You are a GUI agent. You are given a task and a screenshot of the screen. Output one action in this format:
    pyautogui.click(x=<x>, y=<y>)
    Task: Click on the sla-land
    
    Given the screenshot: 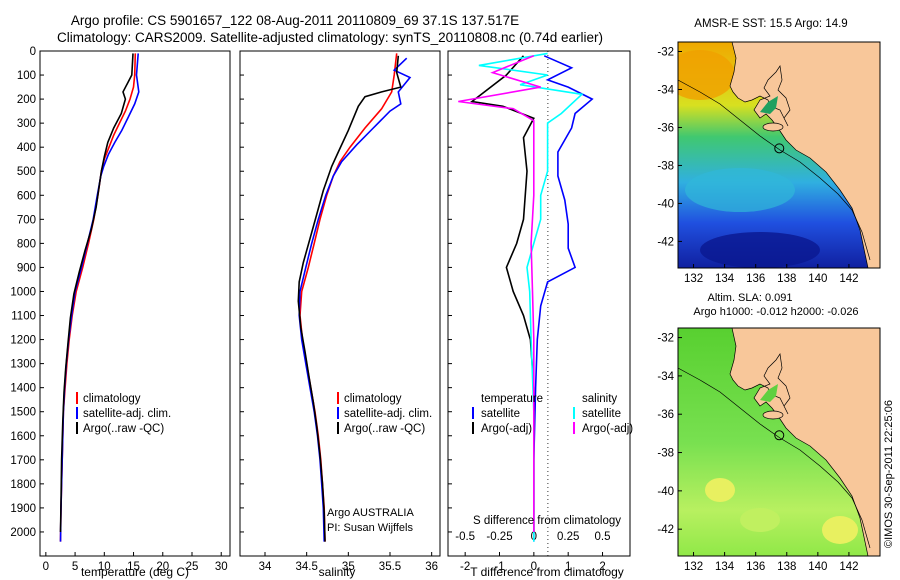 What is the action you would take?
    pyautogui.click(x=804, y=442)
    